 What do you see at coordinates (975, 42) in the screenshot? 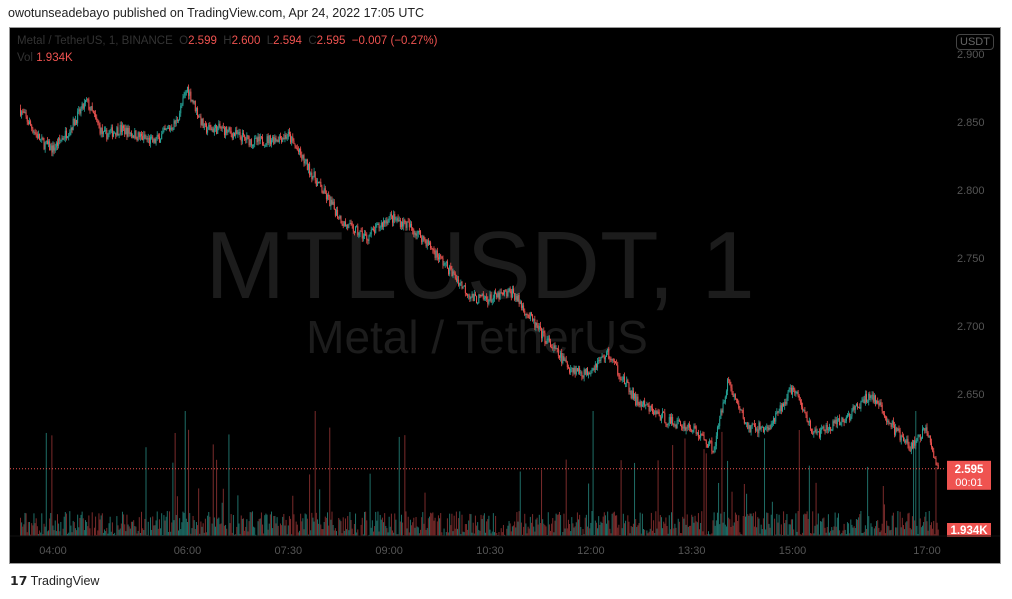
I see `currency-badge: USDT` at bounding box center [975, 42].